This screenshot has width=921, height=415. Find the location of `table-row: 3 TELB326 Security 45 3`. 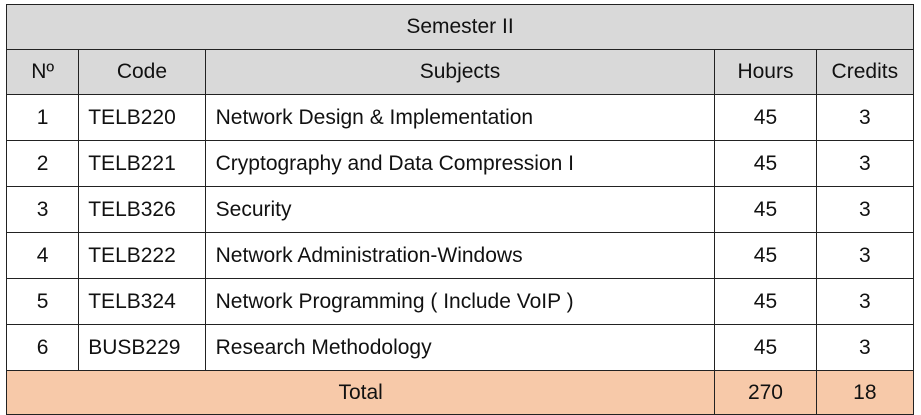

table-row: 3 TELB326 Security 45 3 is located at coordinates (460, 209).